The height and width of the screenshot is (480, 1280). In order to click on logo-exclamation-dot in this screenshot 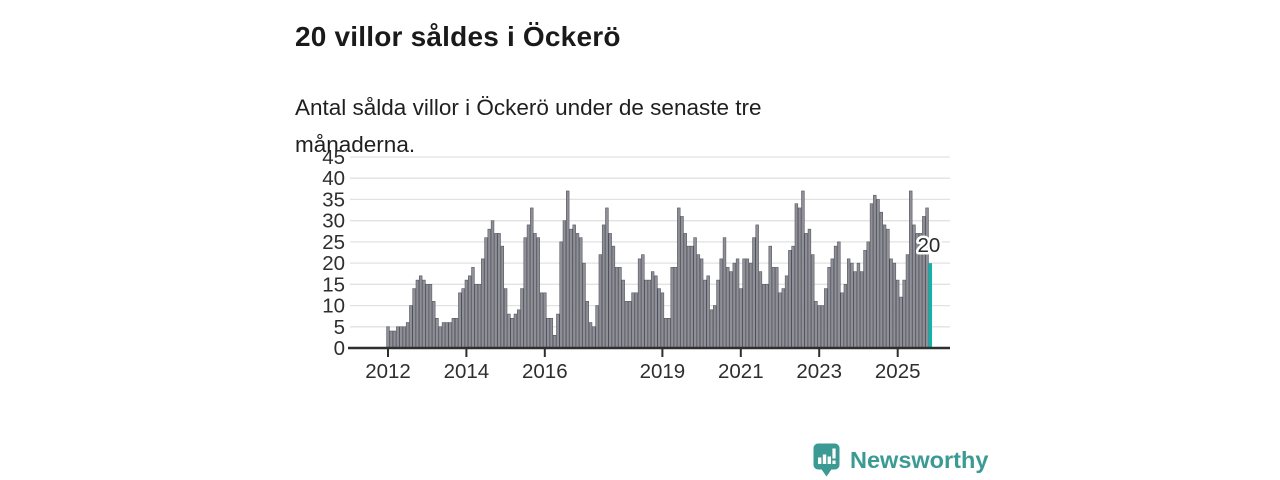, I will do `click(834, 462)`.